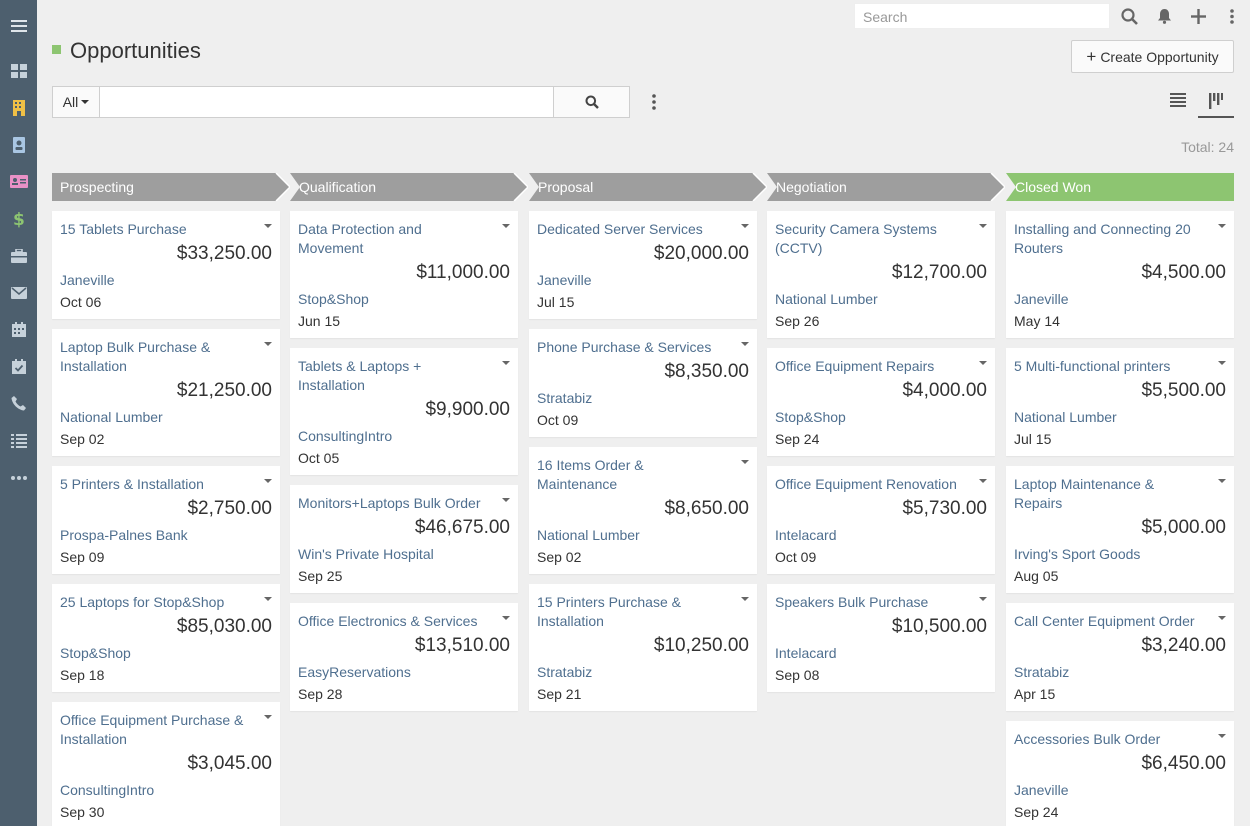 Image resolution: width=1250 pixels, height=826 pixels. I want to click on opportunity-name-link: Office Equipment Repairs, so click(855, 366).